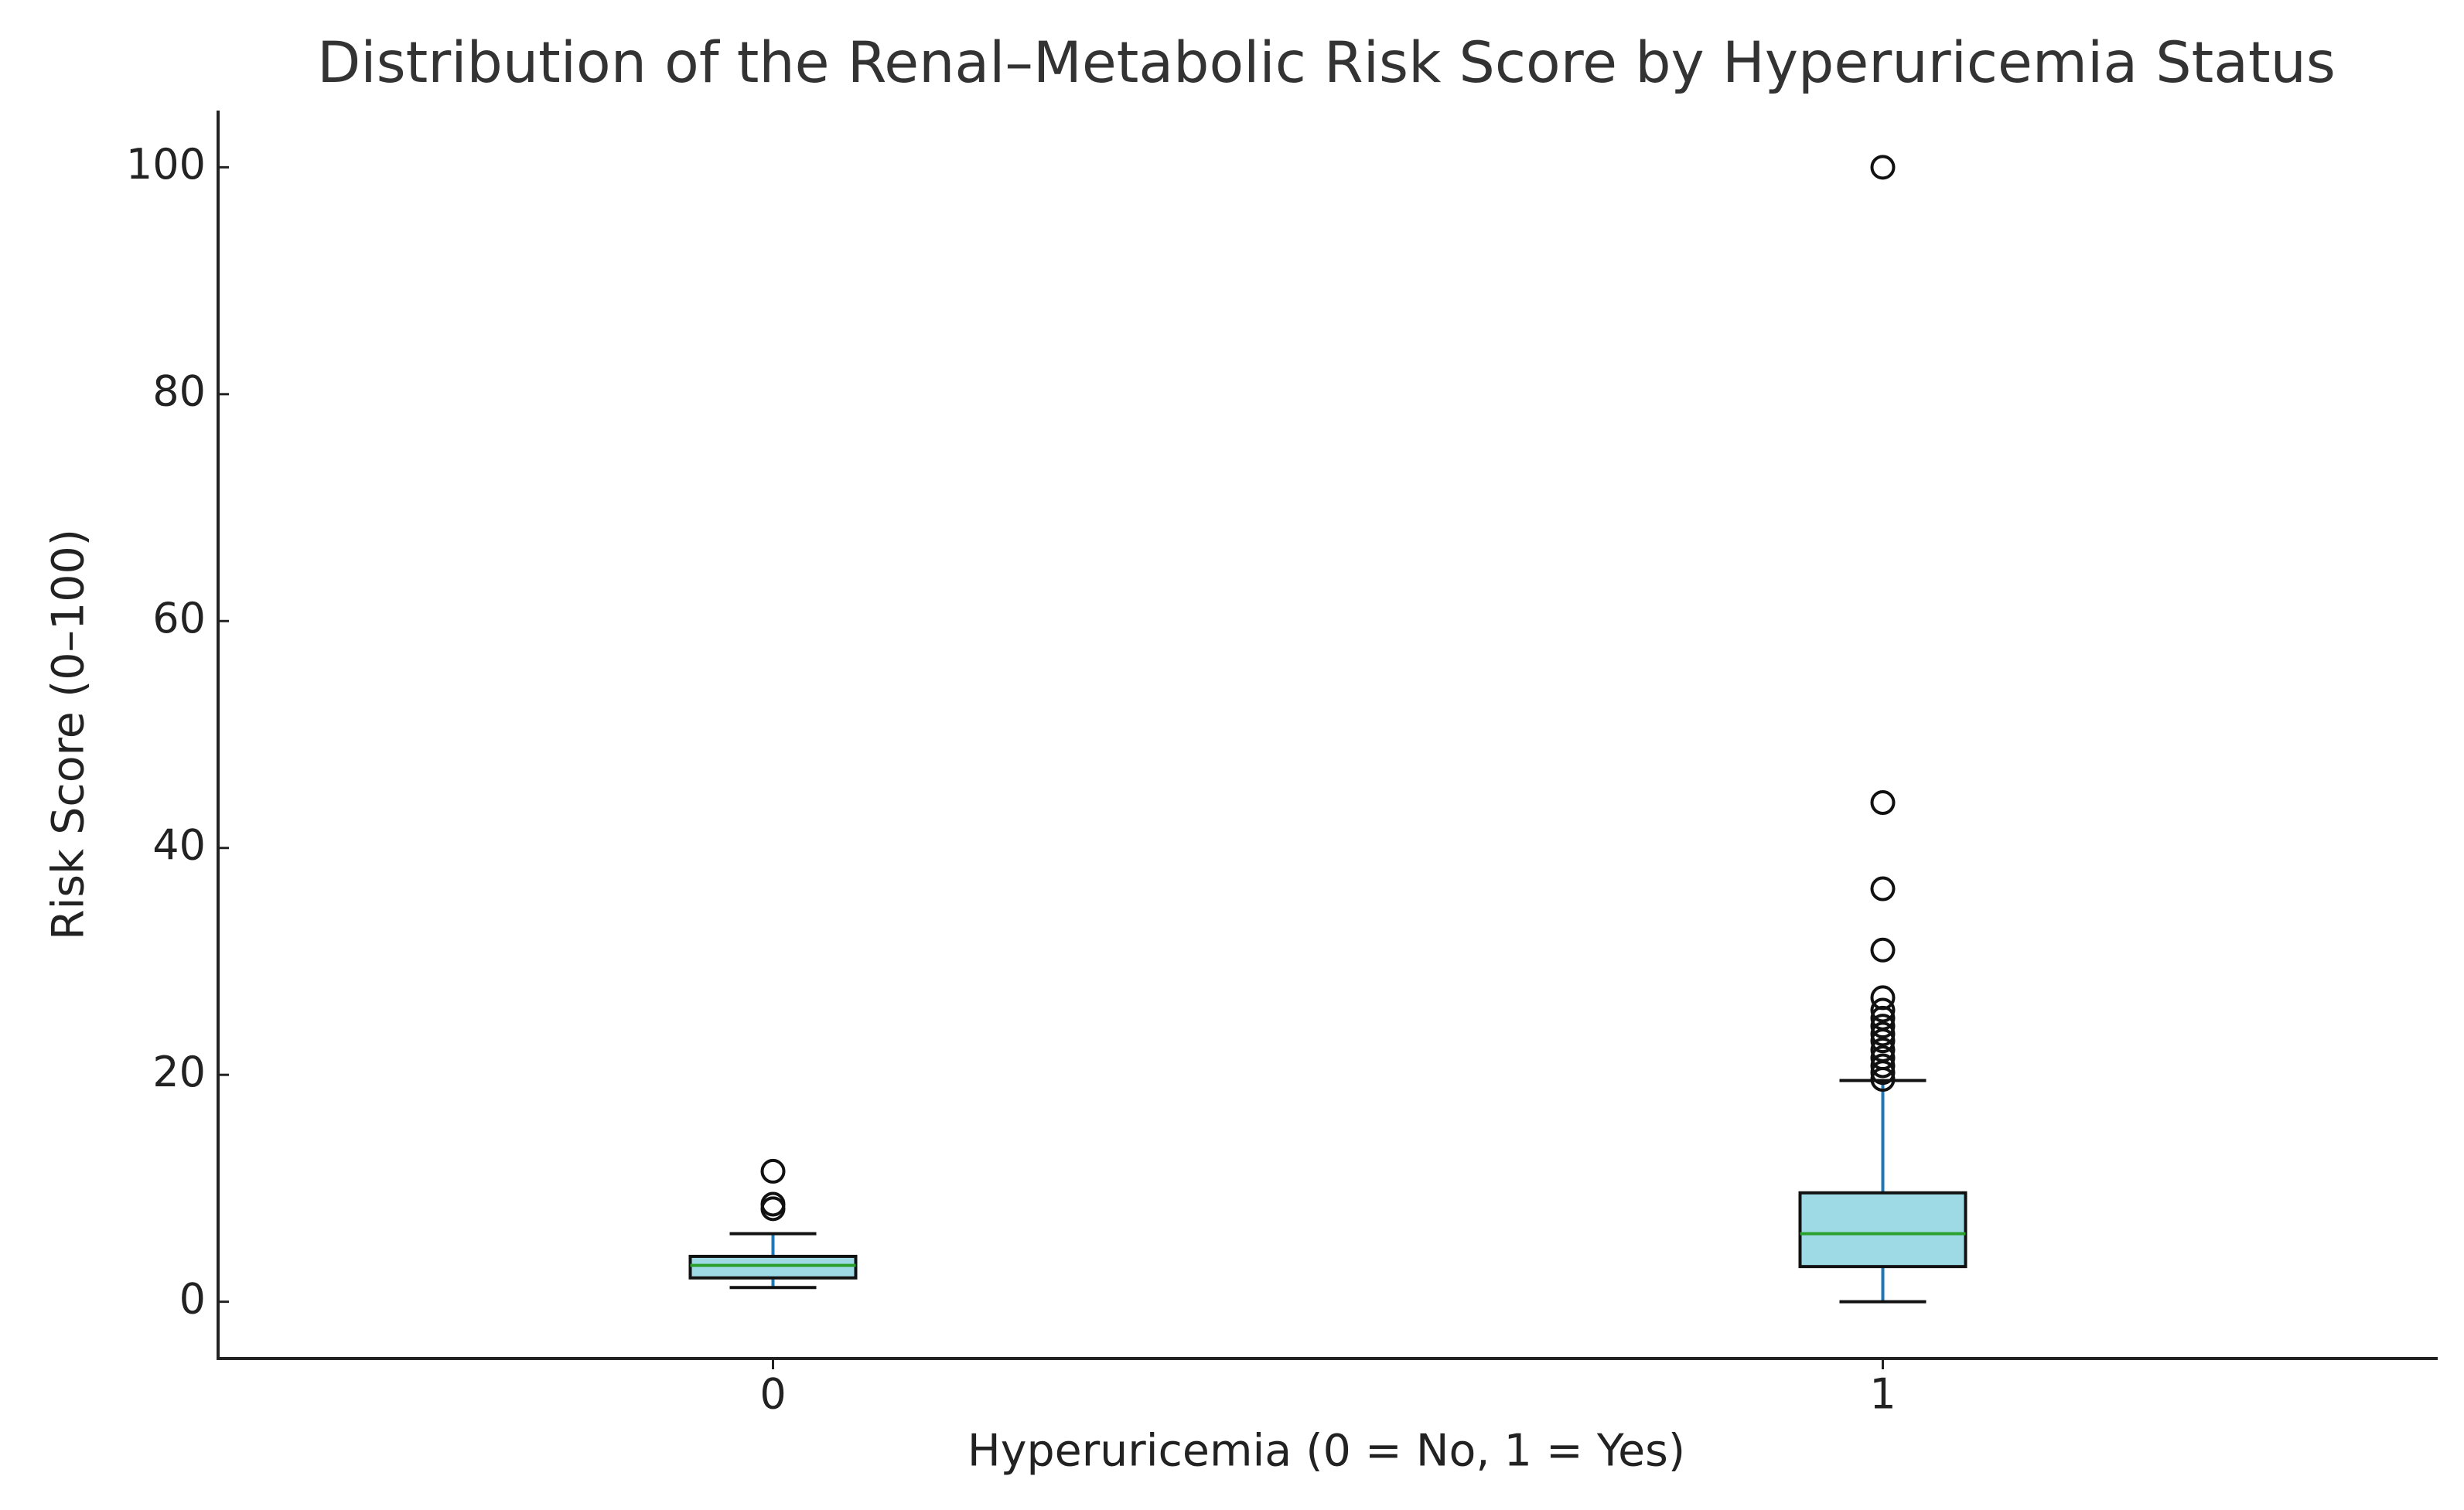 The width and height of the screenshot is (2464, 1510). Describe the element at coordinates (179, 1072) in the screenshot. I see `y-tick-label: 20` at that location.